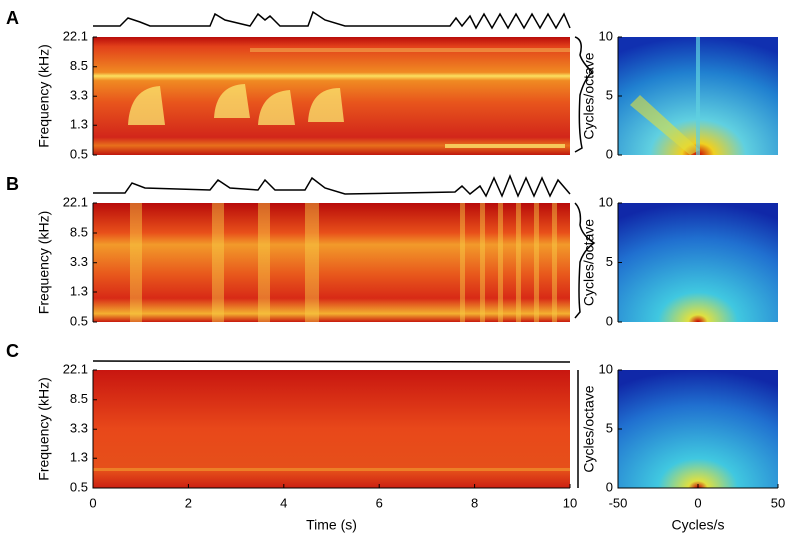  I want to click on x-tick-label: 2, so click(188, 502).